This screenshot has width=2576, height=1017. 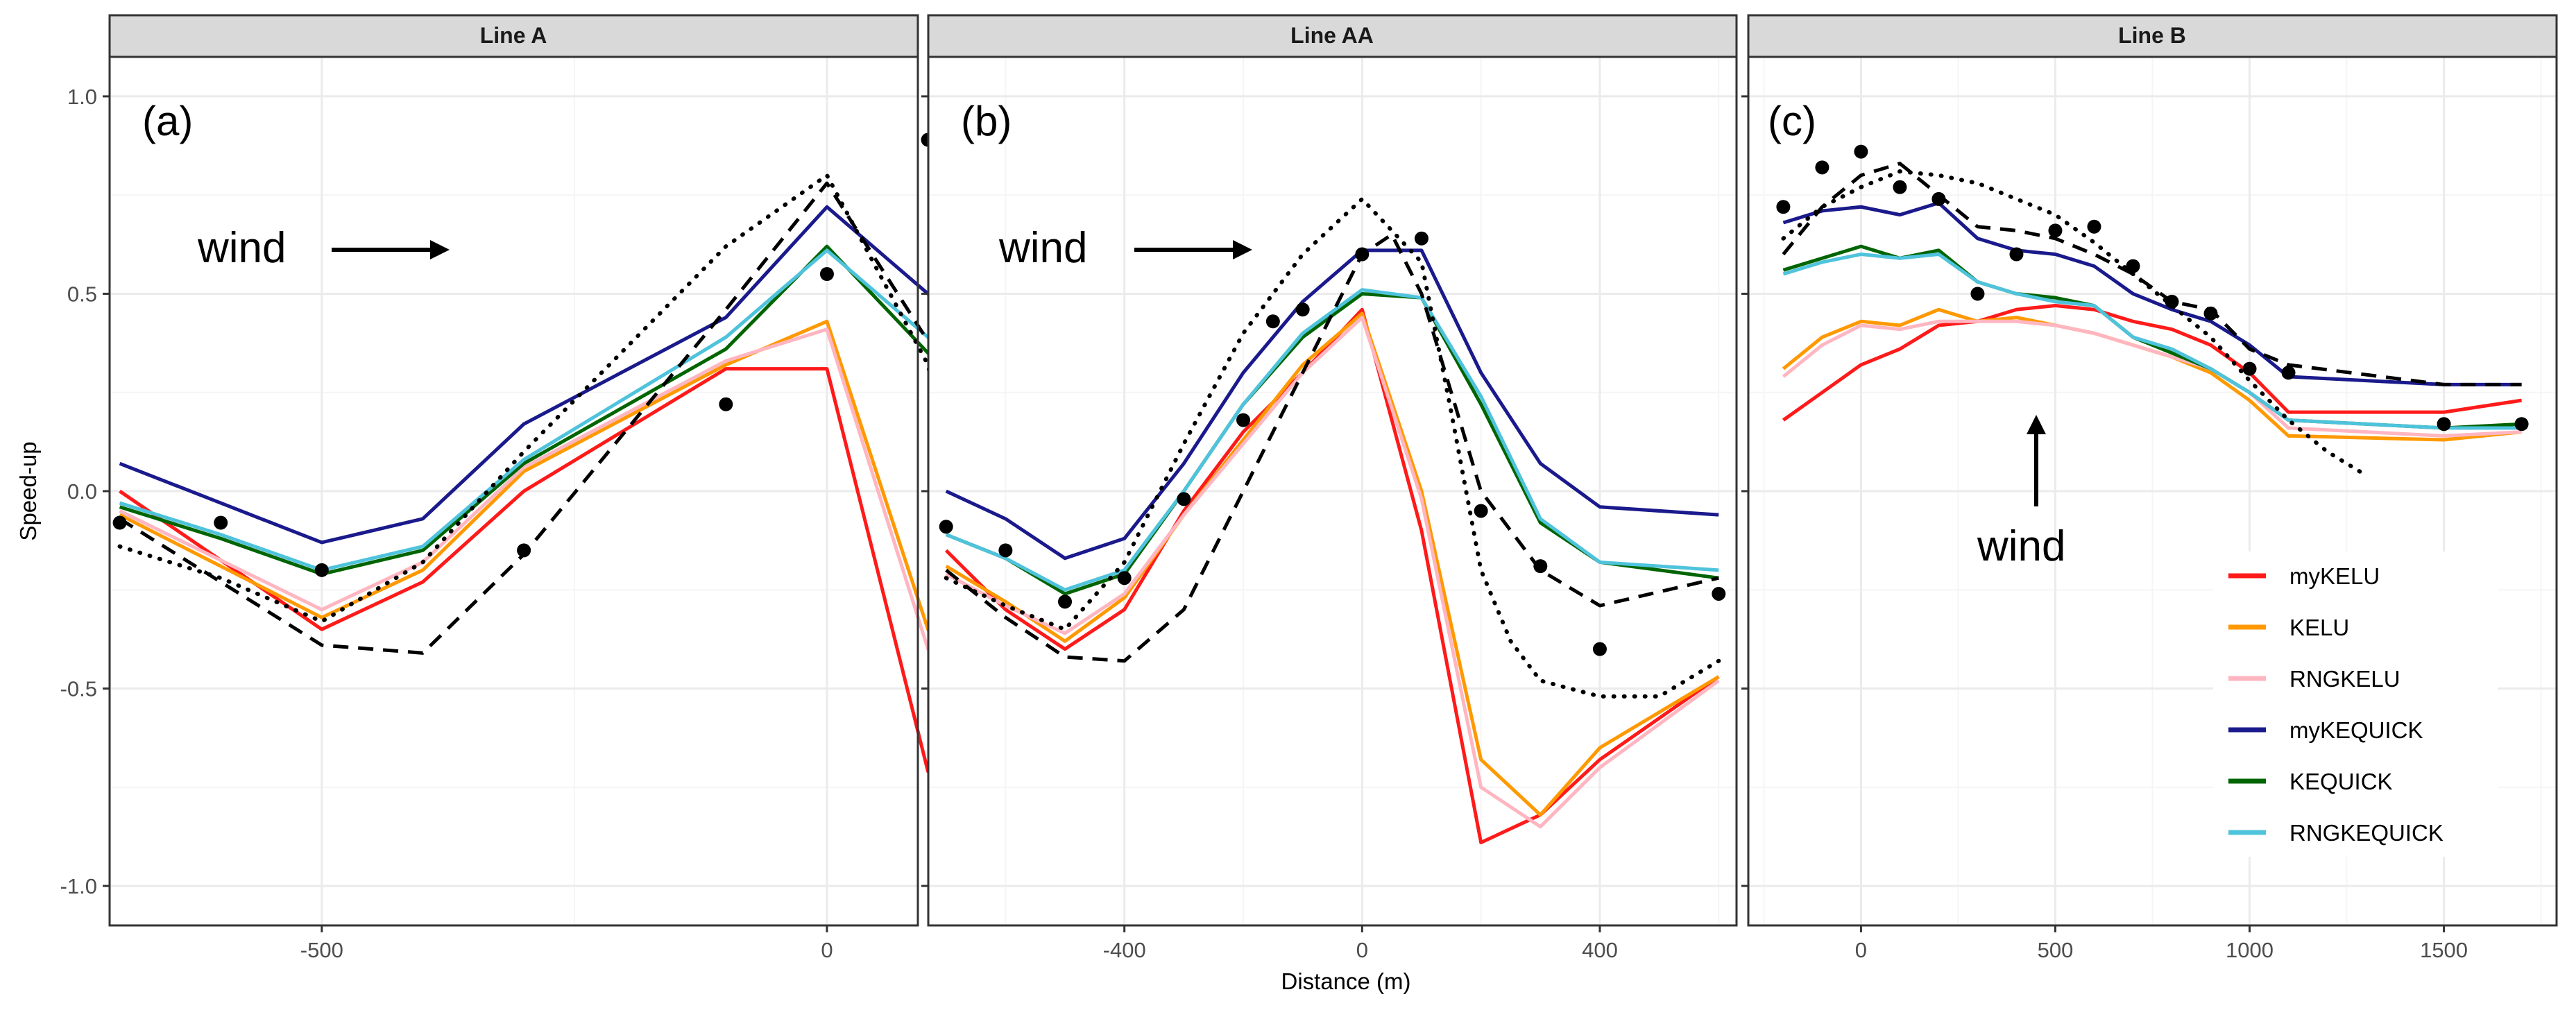 I want to click on strip-line-aa, so click(x=1332, y=36).